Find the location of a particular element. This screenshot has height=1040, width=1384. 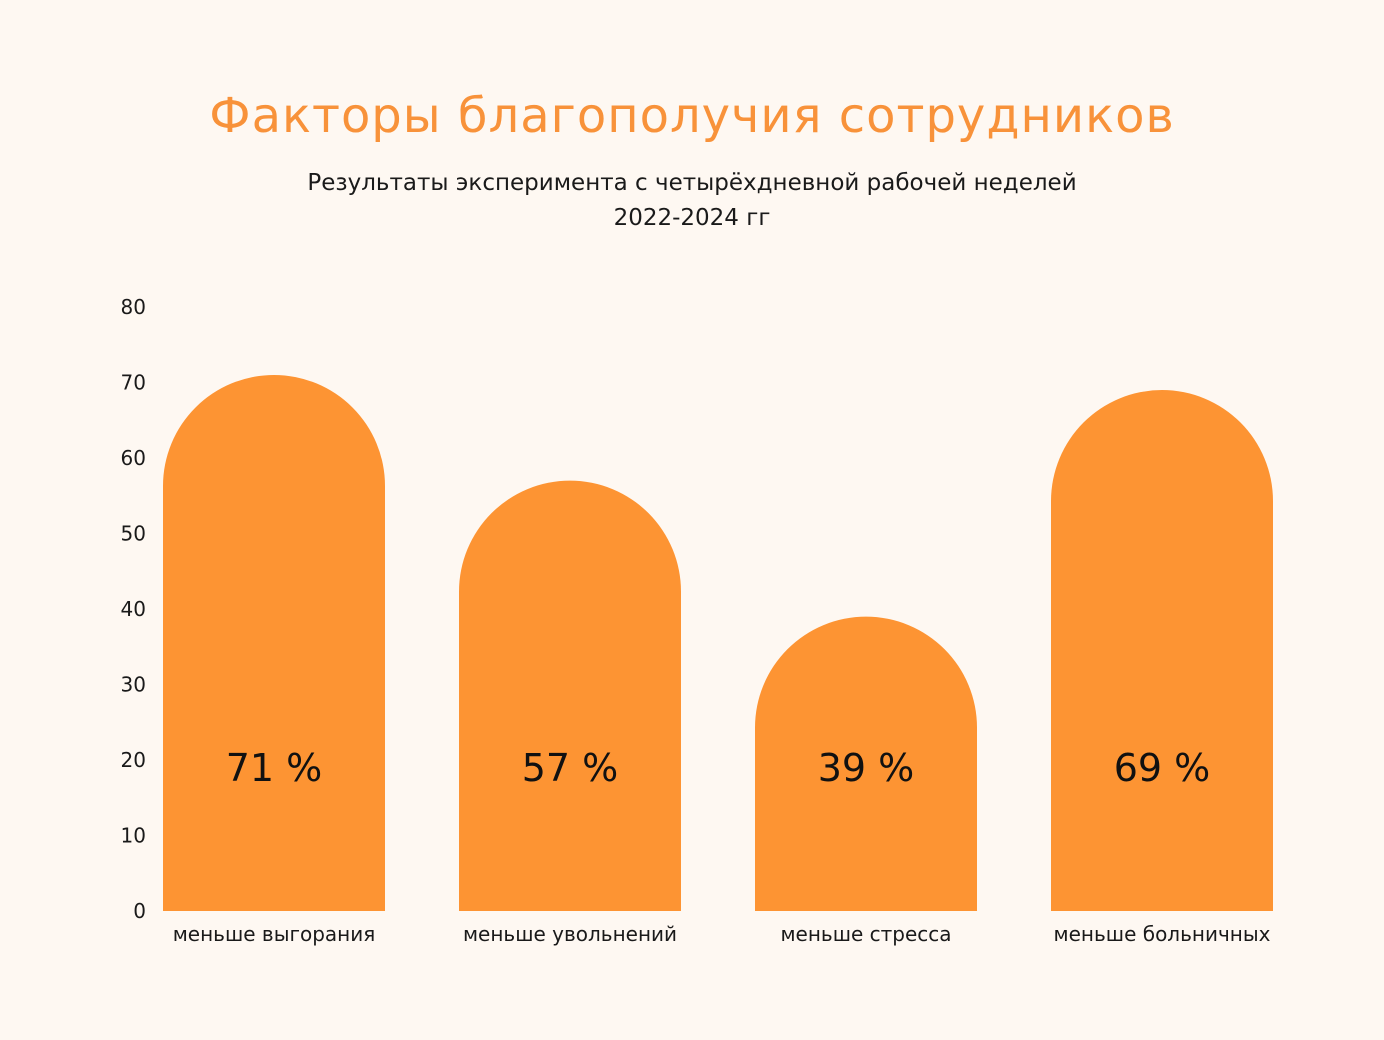

y-tick-label: 50 is located at coordinates (133, 534).